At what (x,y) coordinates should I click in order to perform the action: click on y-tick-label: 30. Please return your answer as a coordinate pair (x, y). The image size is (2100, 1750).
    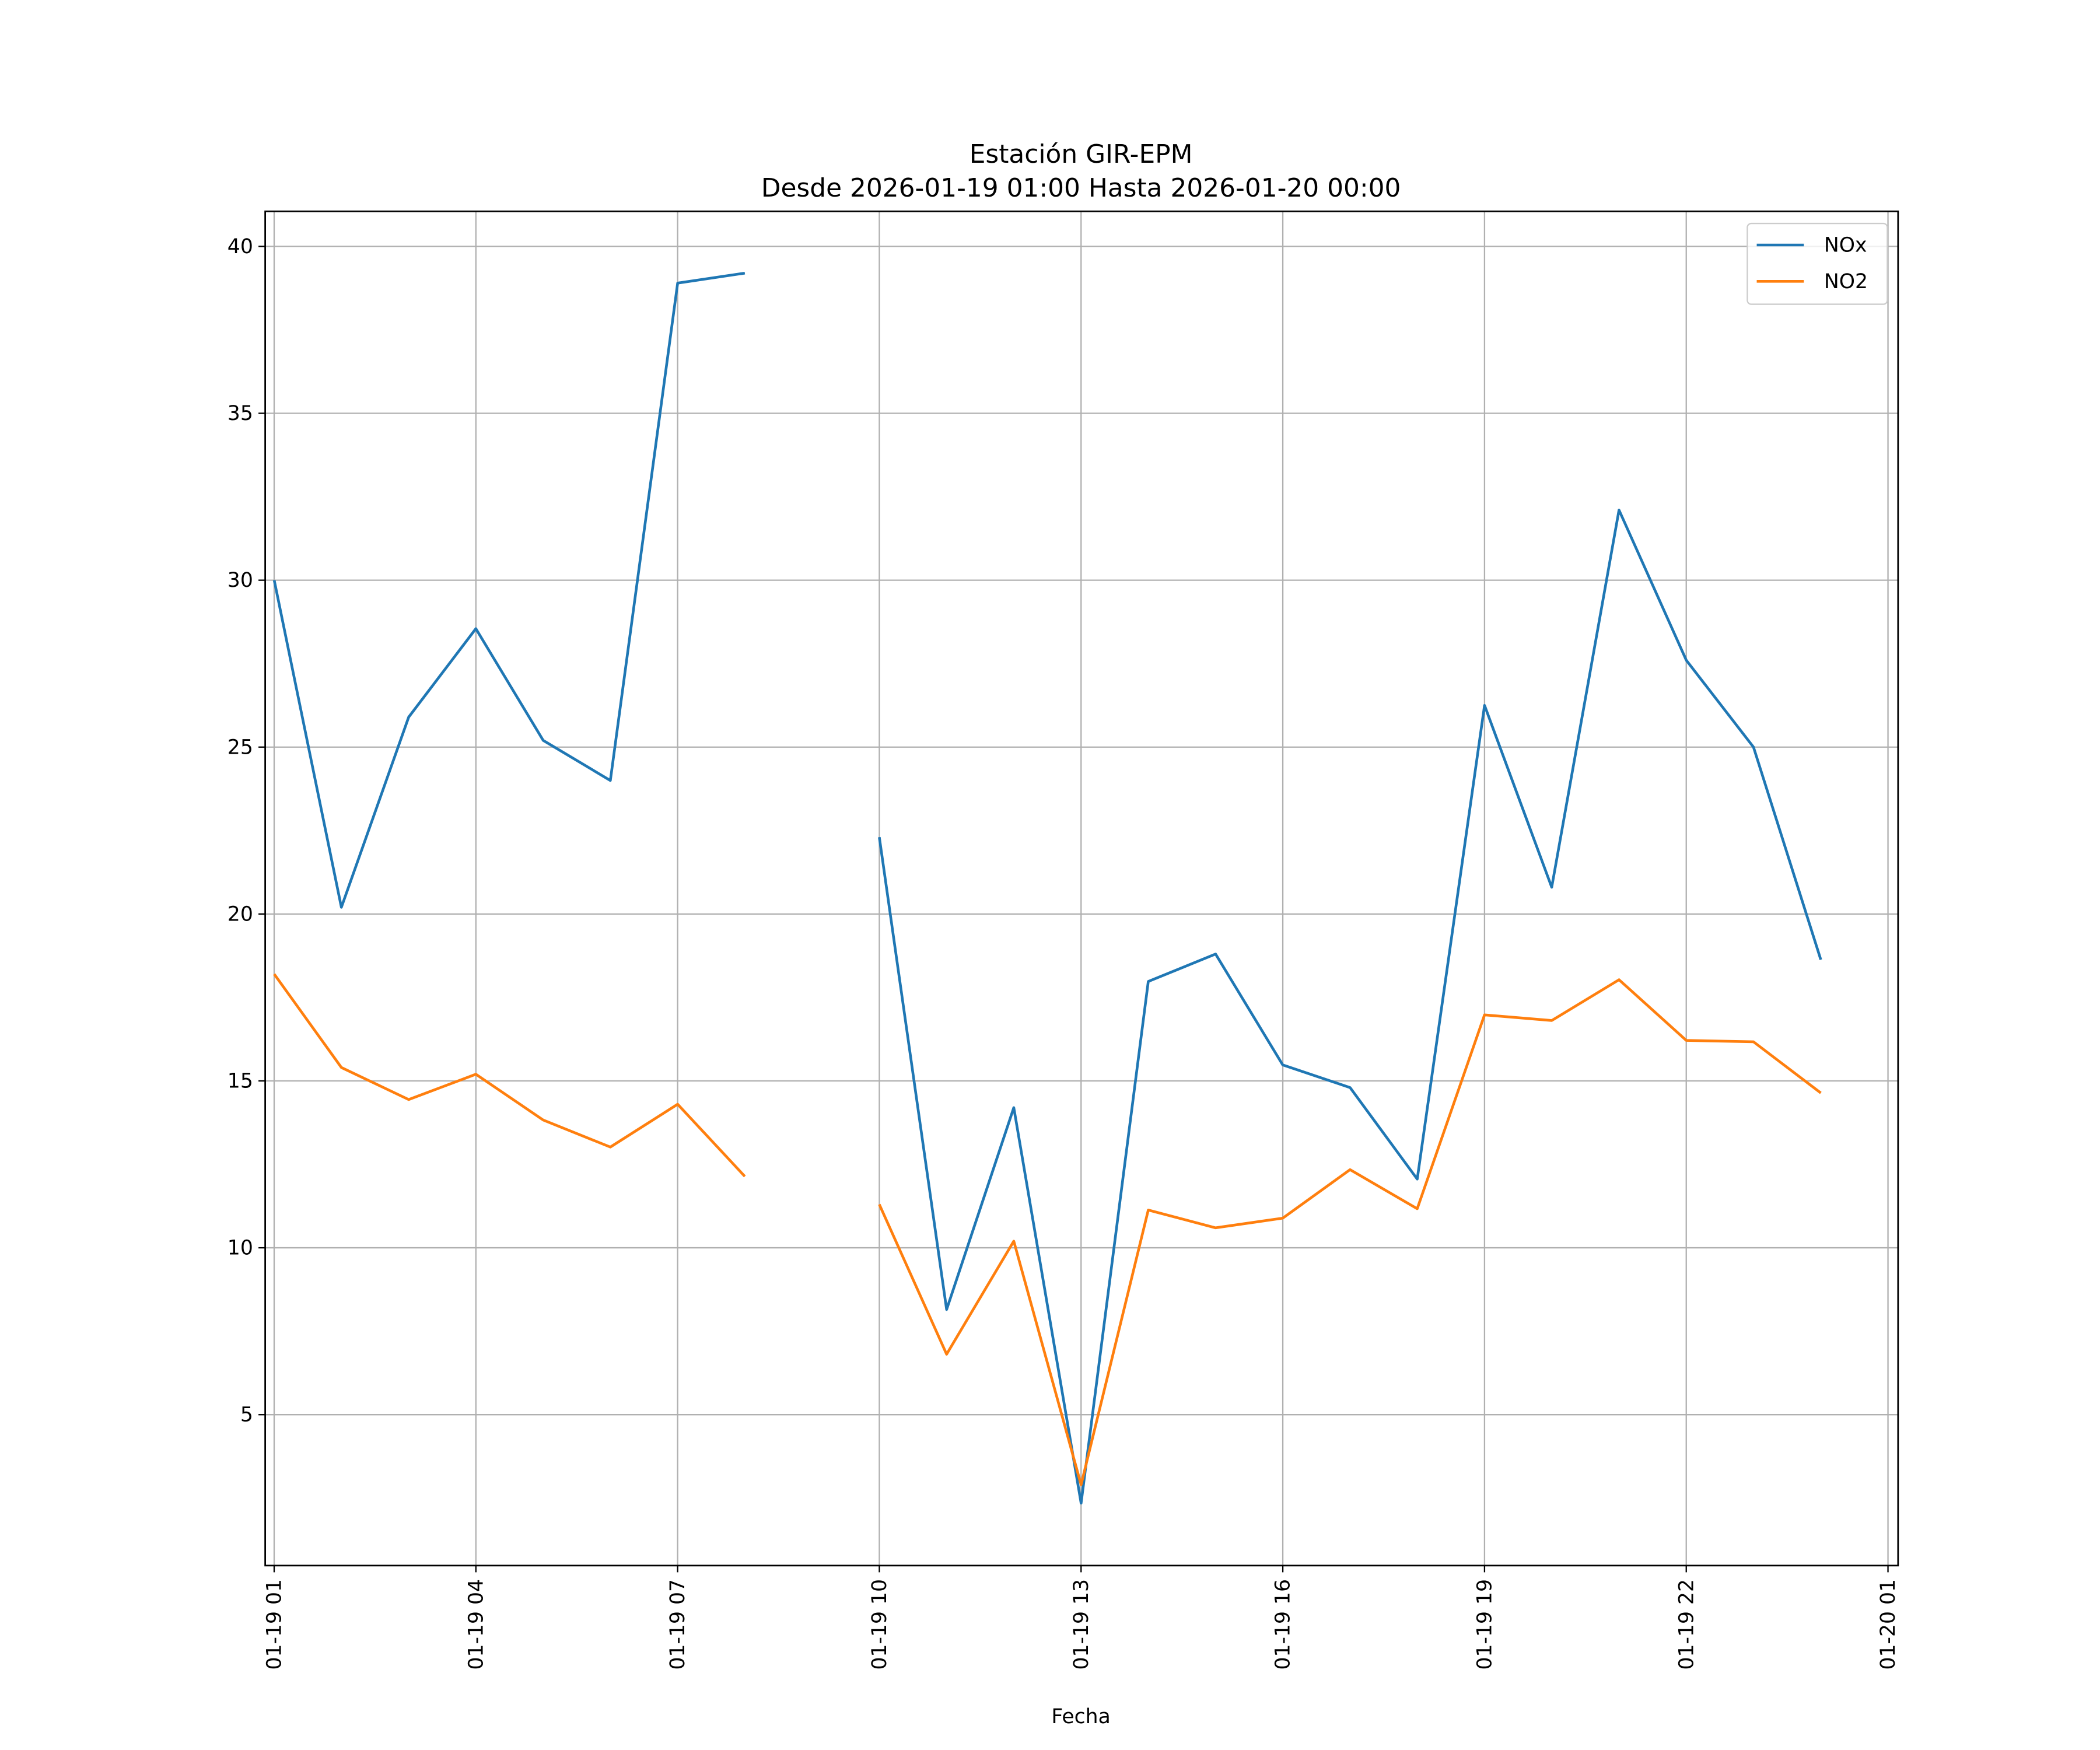
    Looking at the image, I should click on (240, 580).